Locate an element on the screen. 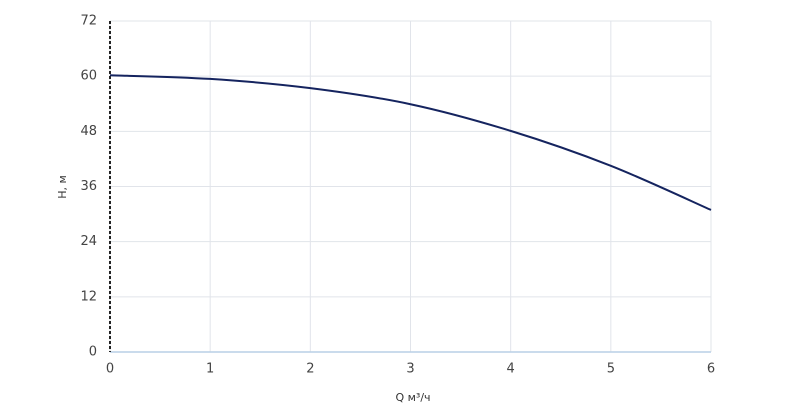 The width and height of the screenshot is (800, 408). y-tick-label: 60 is located at coordinates (88, 76).